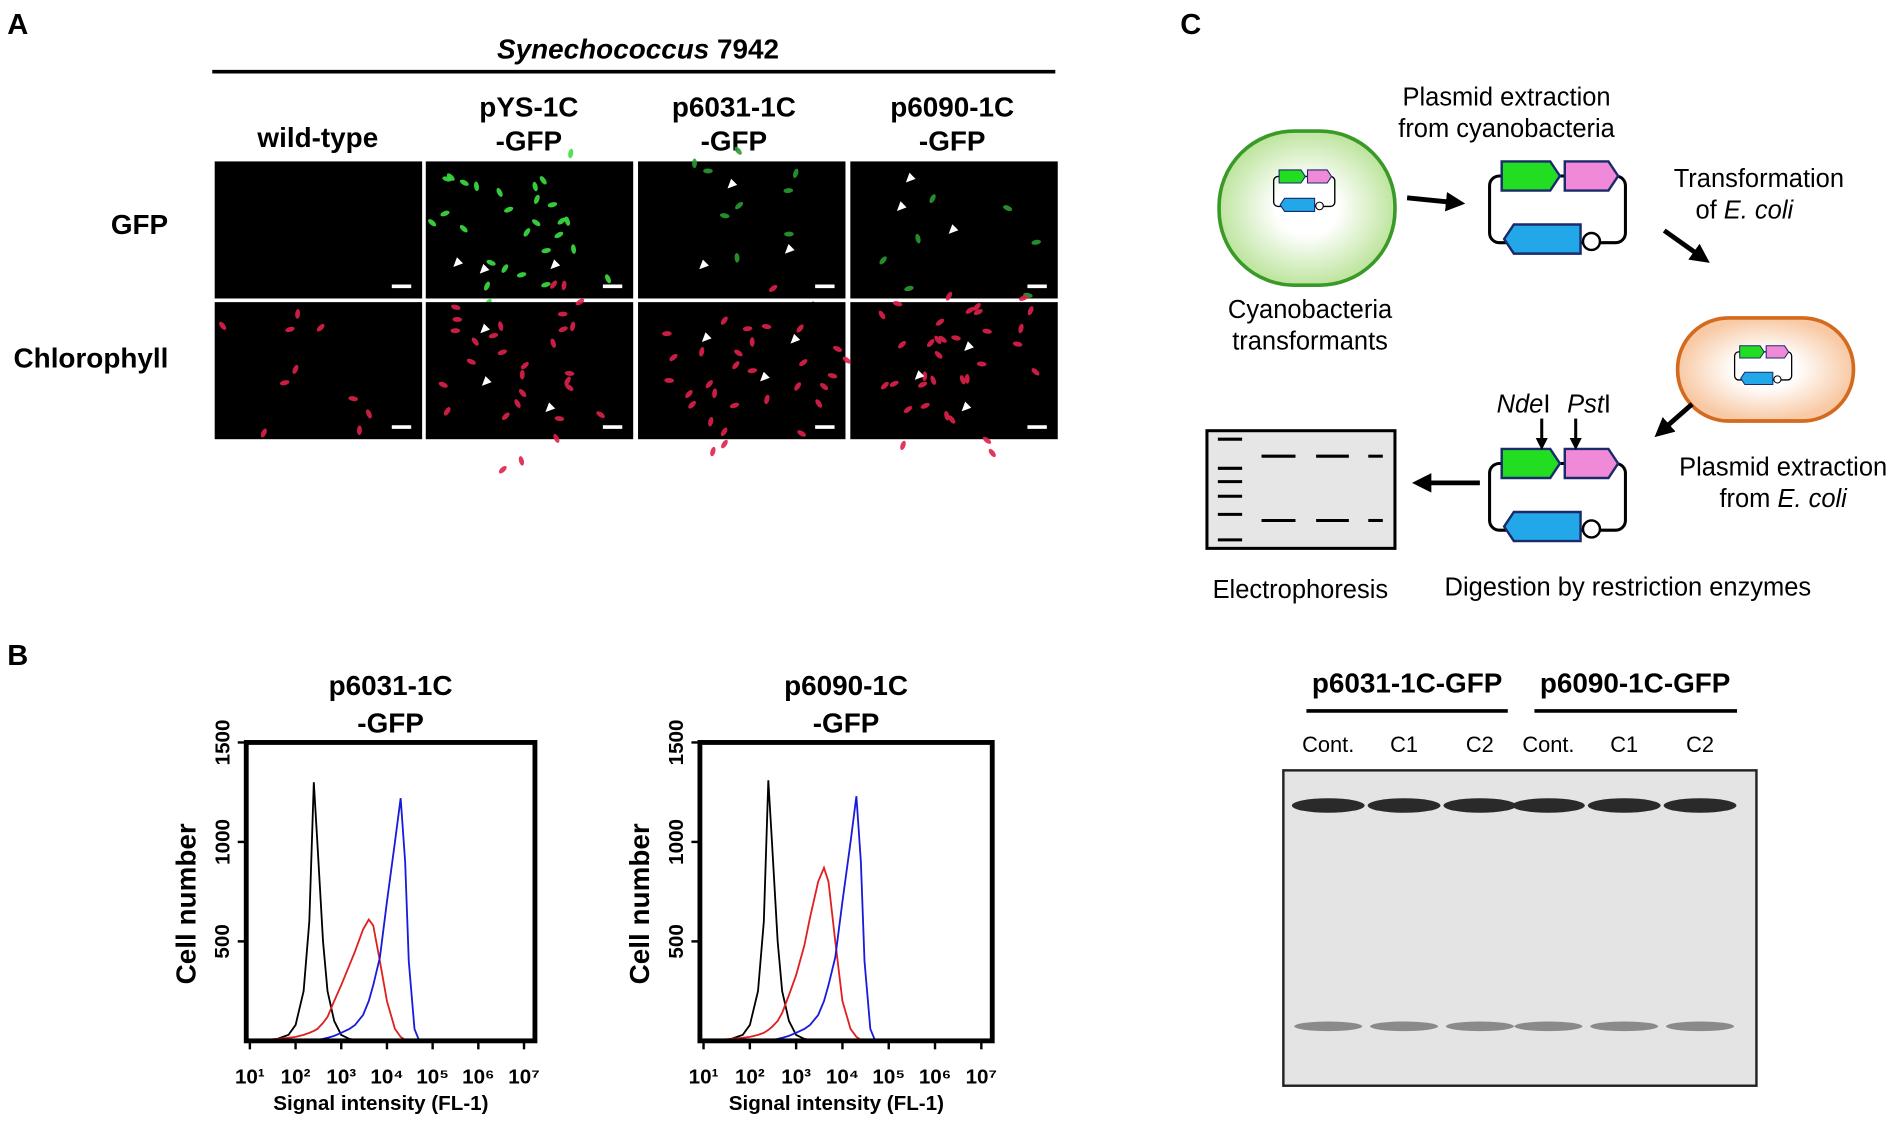 This screenshot has height=1121, width=1902. Describe the element at coordinates (222, 842) in the screenshot. I see `y-tick-label: 1000` at that location.